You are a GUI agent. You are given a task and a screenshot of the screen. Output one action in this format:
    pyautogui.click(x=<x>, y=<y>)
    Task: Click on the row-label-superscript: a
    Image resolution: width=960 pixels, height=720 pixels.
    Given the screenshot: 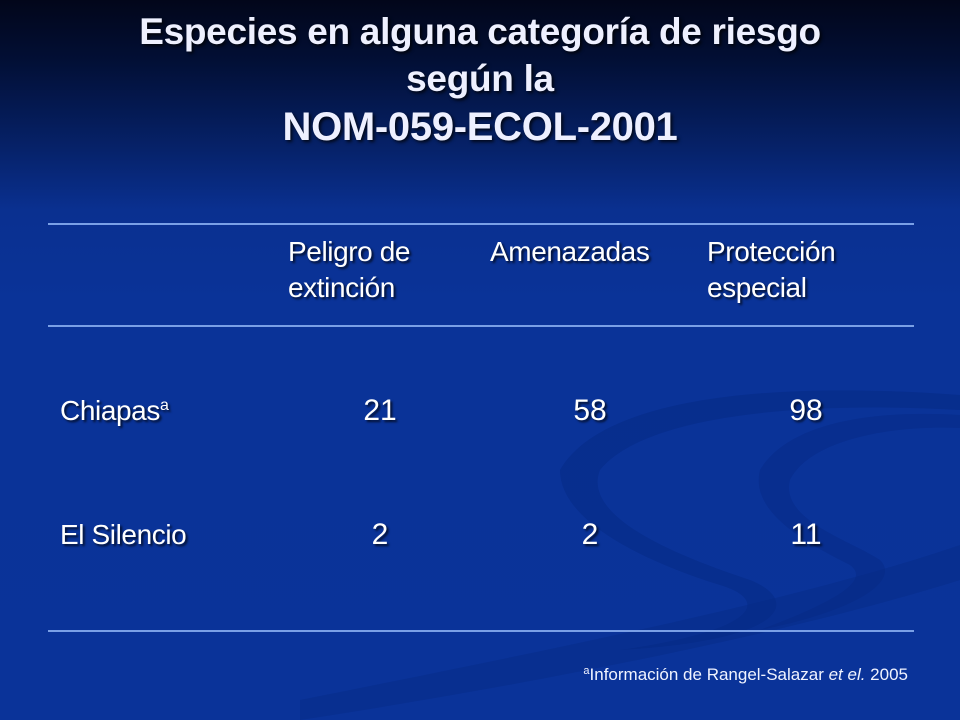 What is the action you would take?
    pyautogui.click(x=164, y=405)
    